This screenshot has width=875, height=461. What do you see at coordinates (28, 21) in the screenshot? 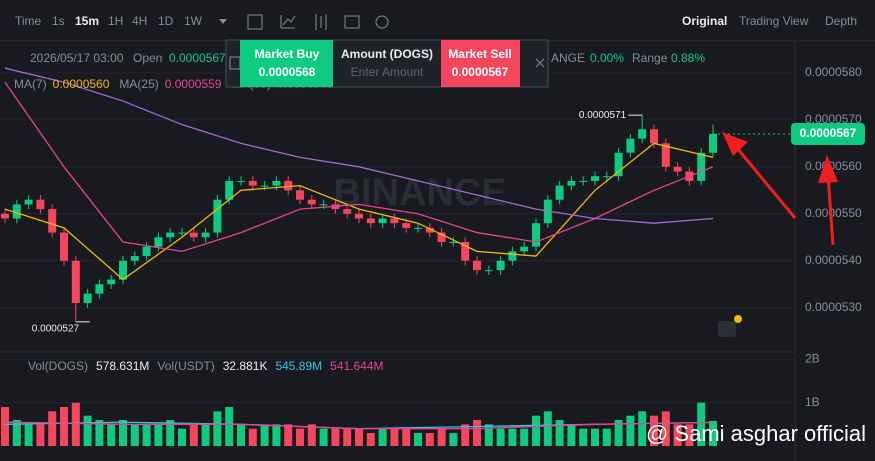
I see `toolbar-item: Time` at bounding box center [28, 21].